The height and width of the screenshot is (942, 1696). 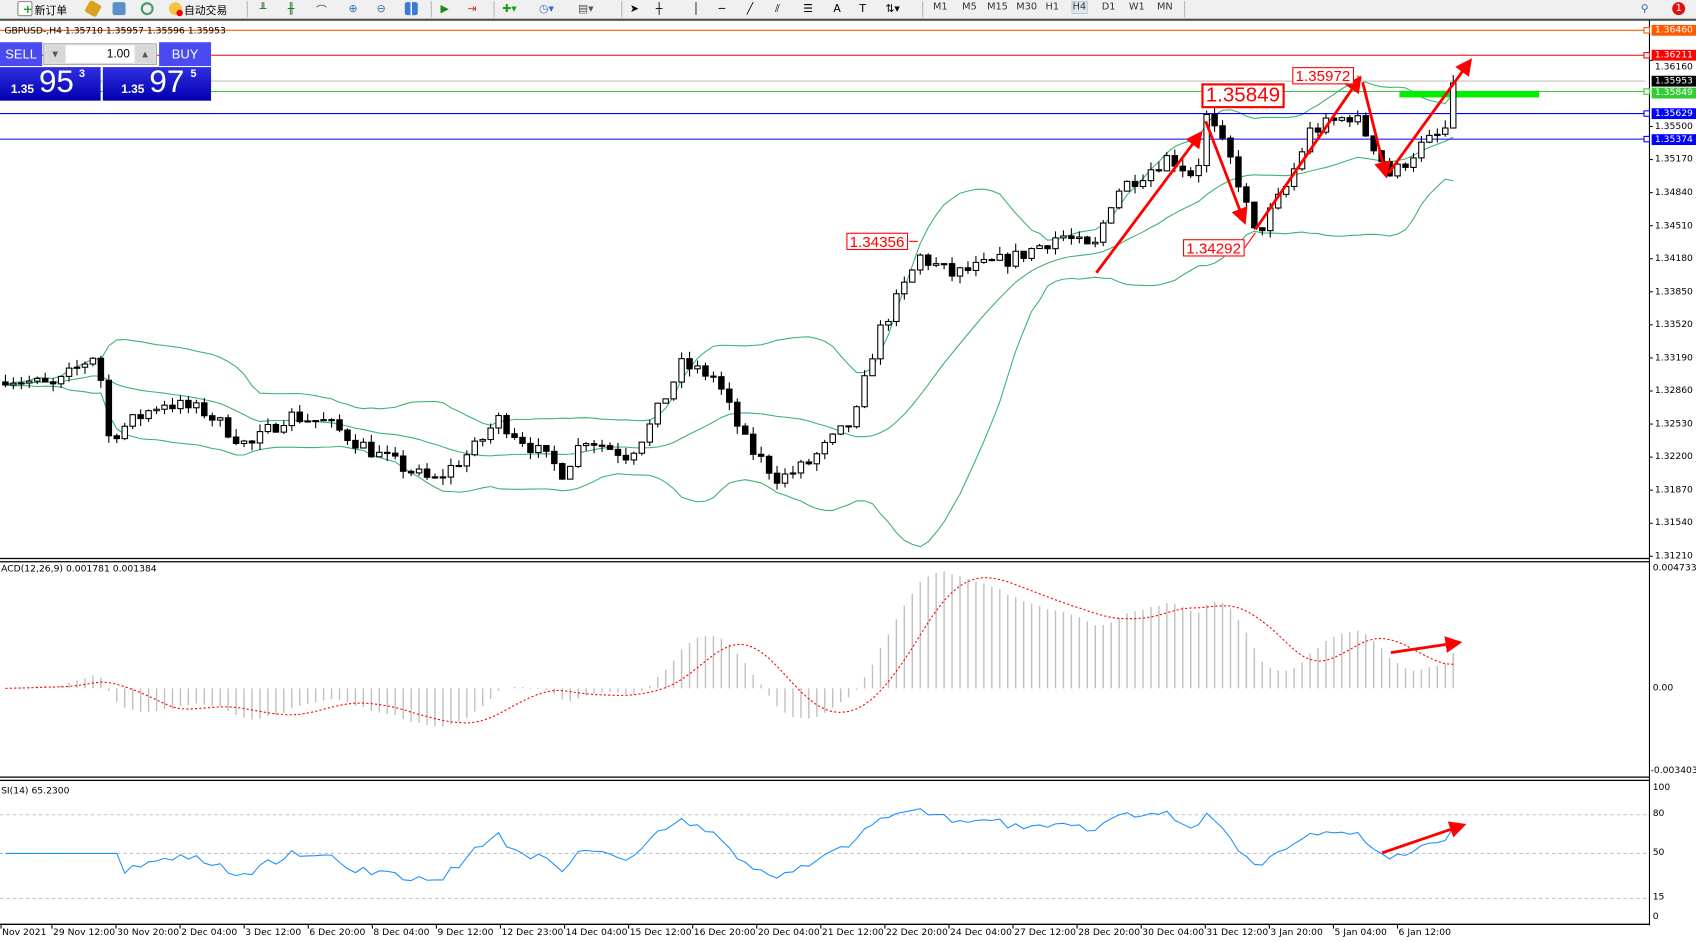 I want to click on tile-windows-icon, so click(x=411, y=8).